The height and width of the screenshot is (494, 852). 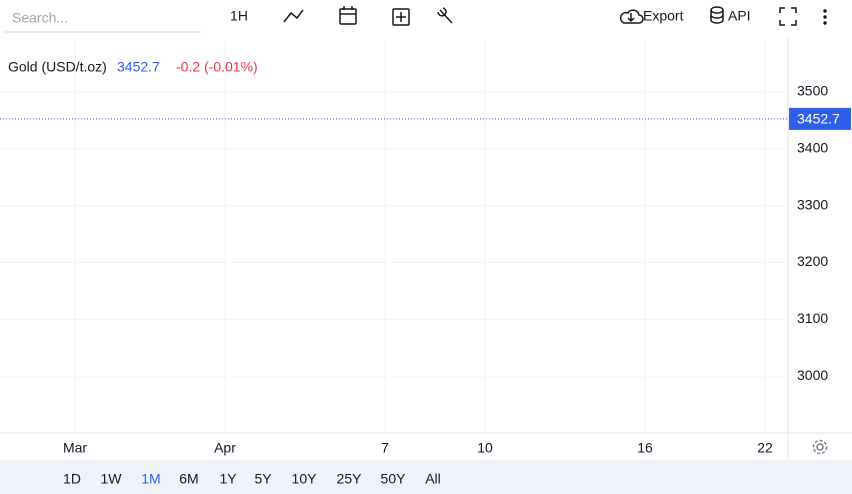 What do you see at coordinates (394, 479) in the screenshot?
I see `range-button: 50Y` at bounding box center [394, 479].